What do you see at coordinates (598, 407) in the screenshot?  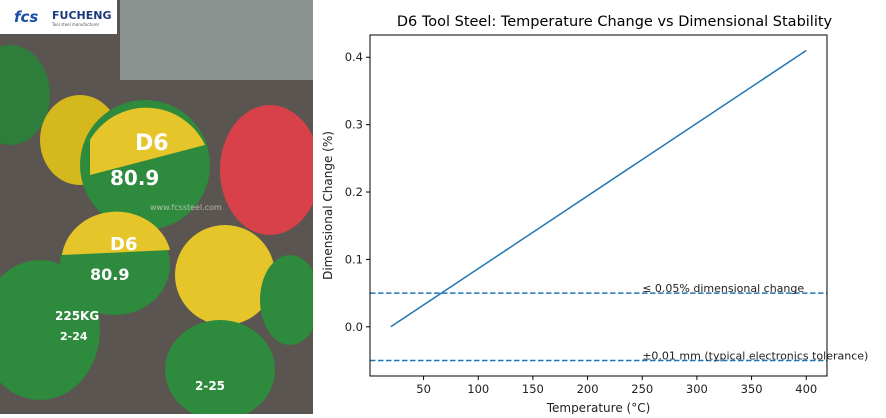 I see `x-axis-label: Temperature (°C)` at bounding box center [598, 407].